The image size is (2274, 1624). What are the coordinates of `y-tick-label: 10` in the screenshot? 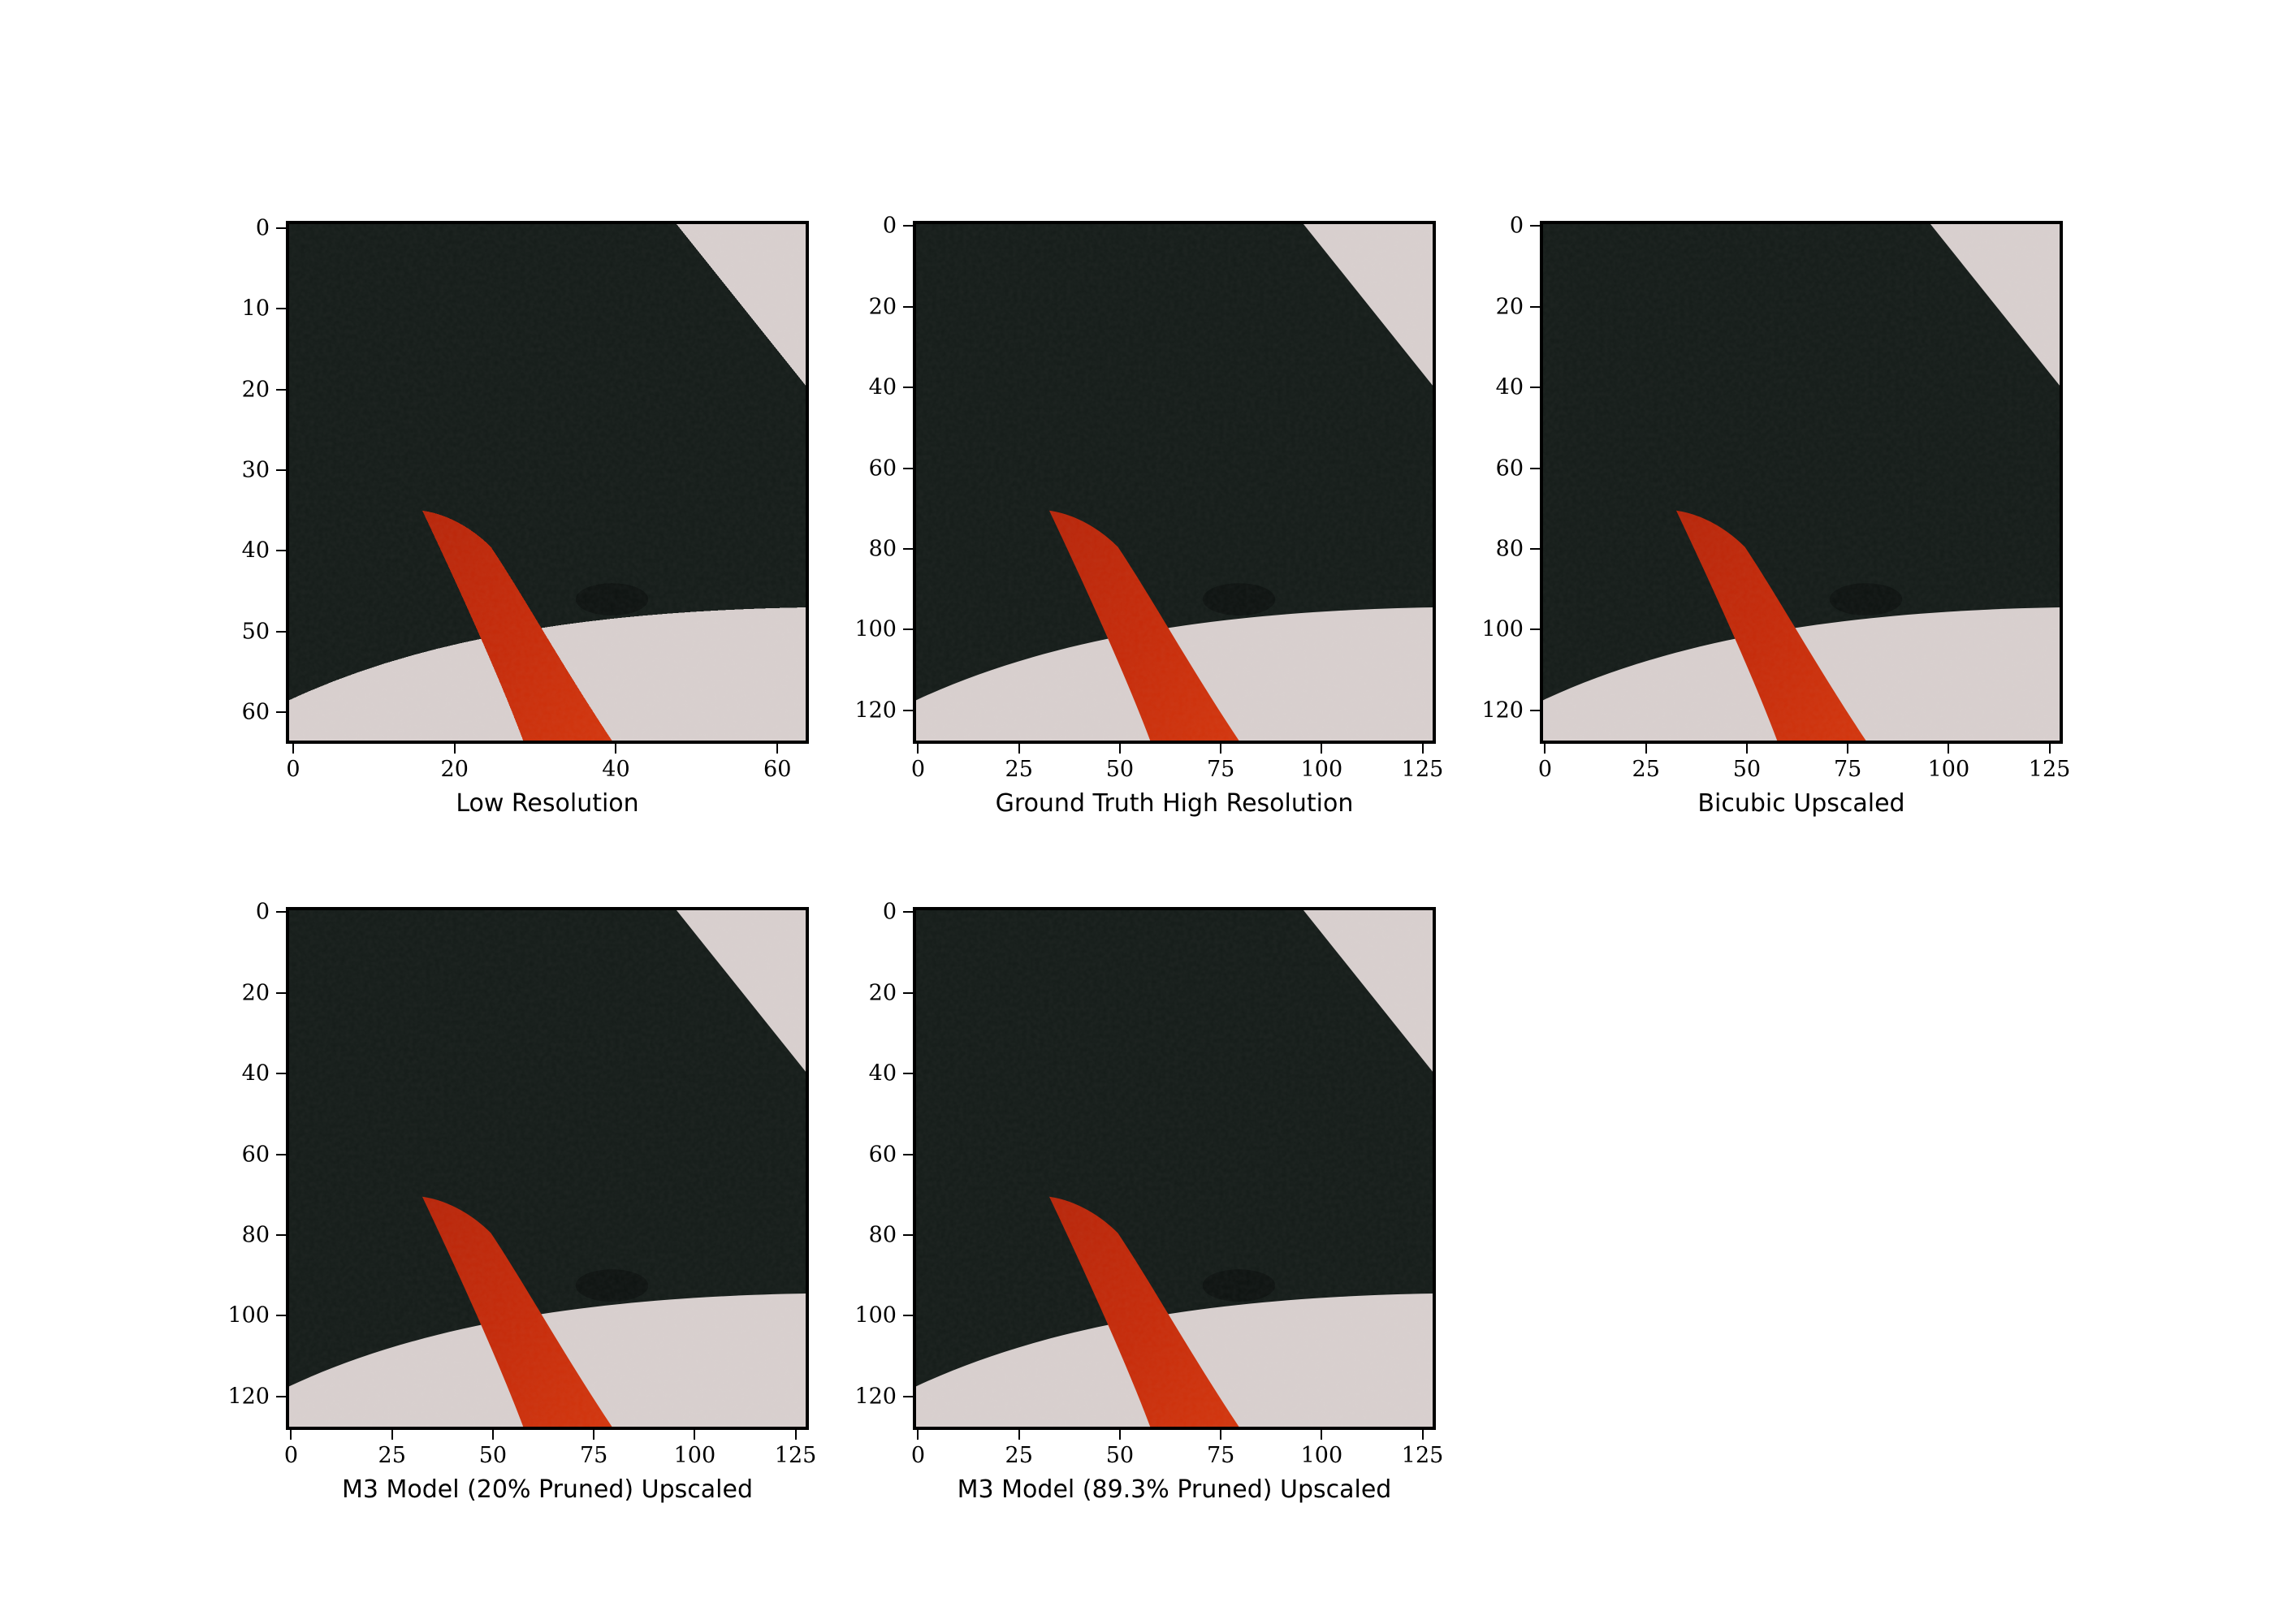 It's located at (255, 309).